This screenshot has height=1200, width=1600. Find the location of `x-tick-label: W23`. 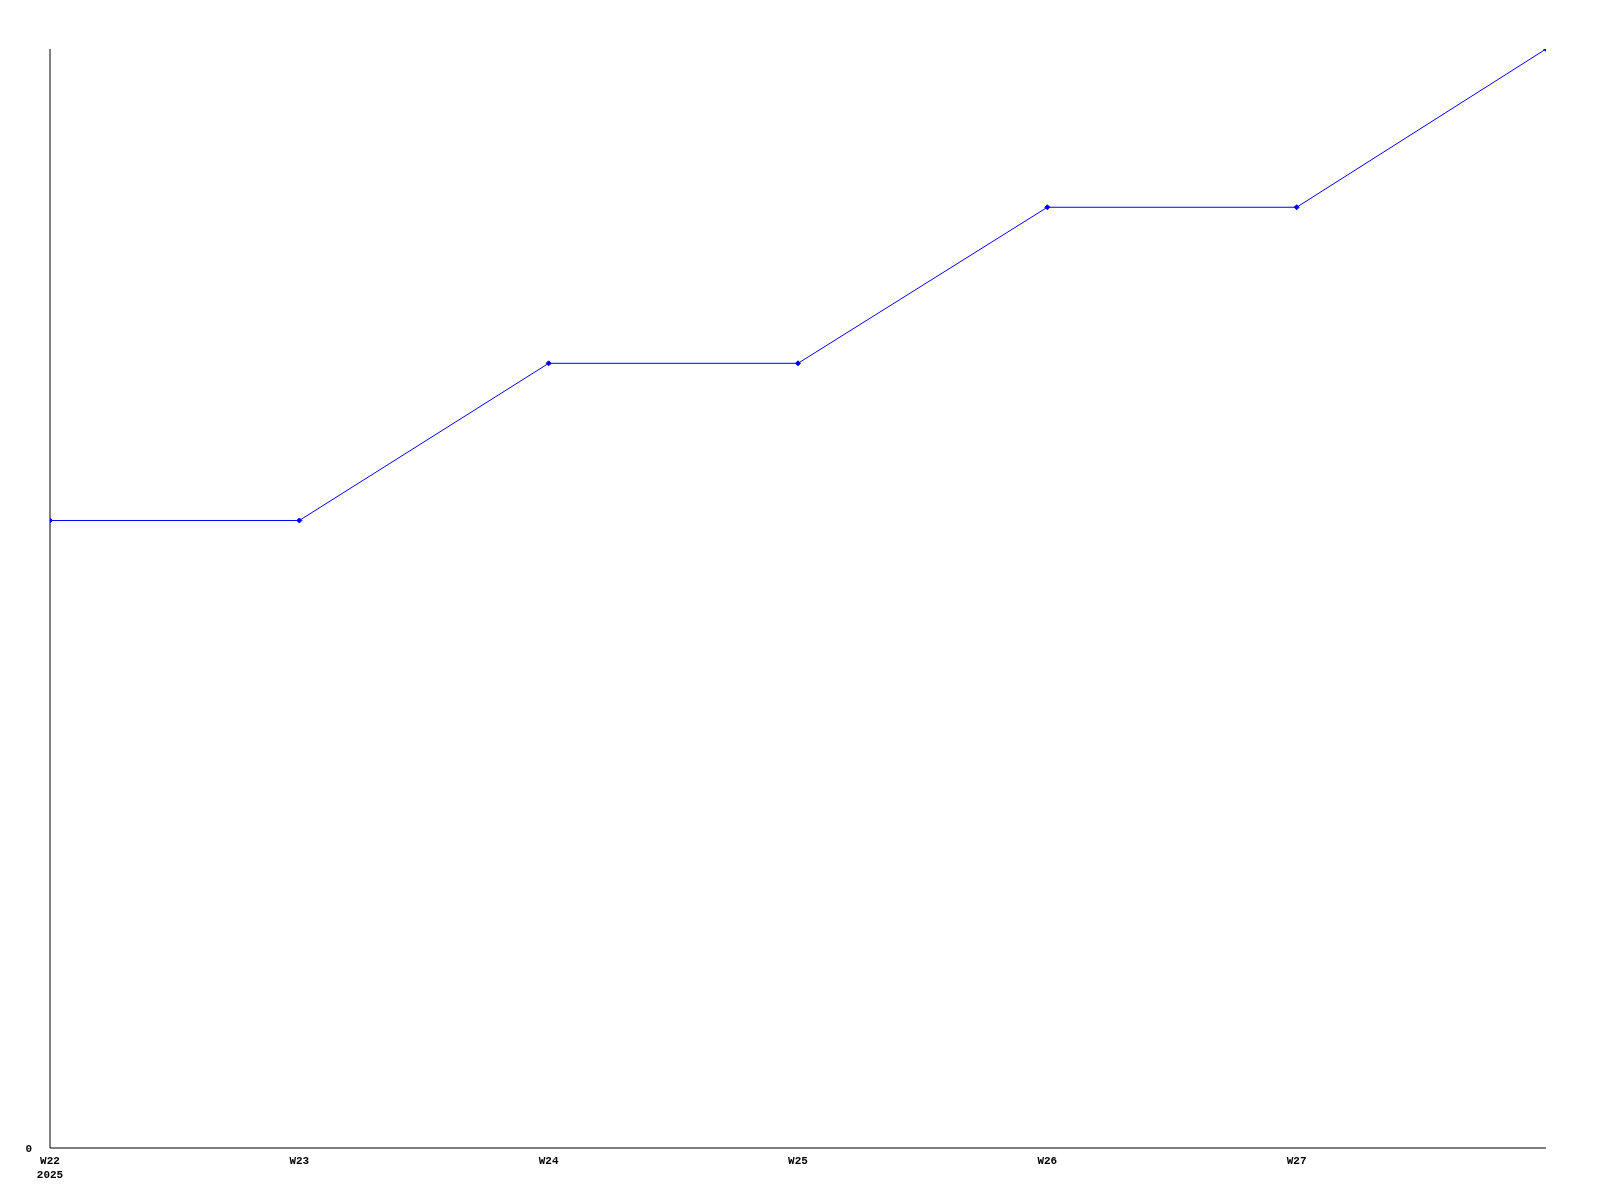

x-tick-label: W23 is located at coordinates (299, 1161).